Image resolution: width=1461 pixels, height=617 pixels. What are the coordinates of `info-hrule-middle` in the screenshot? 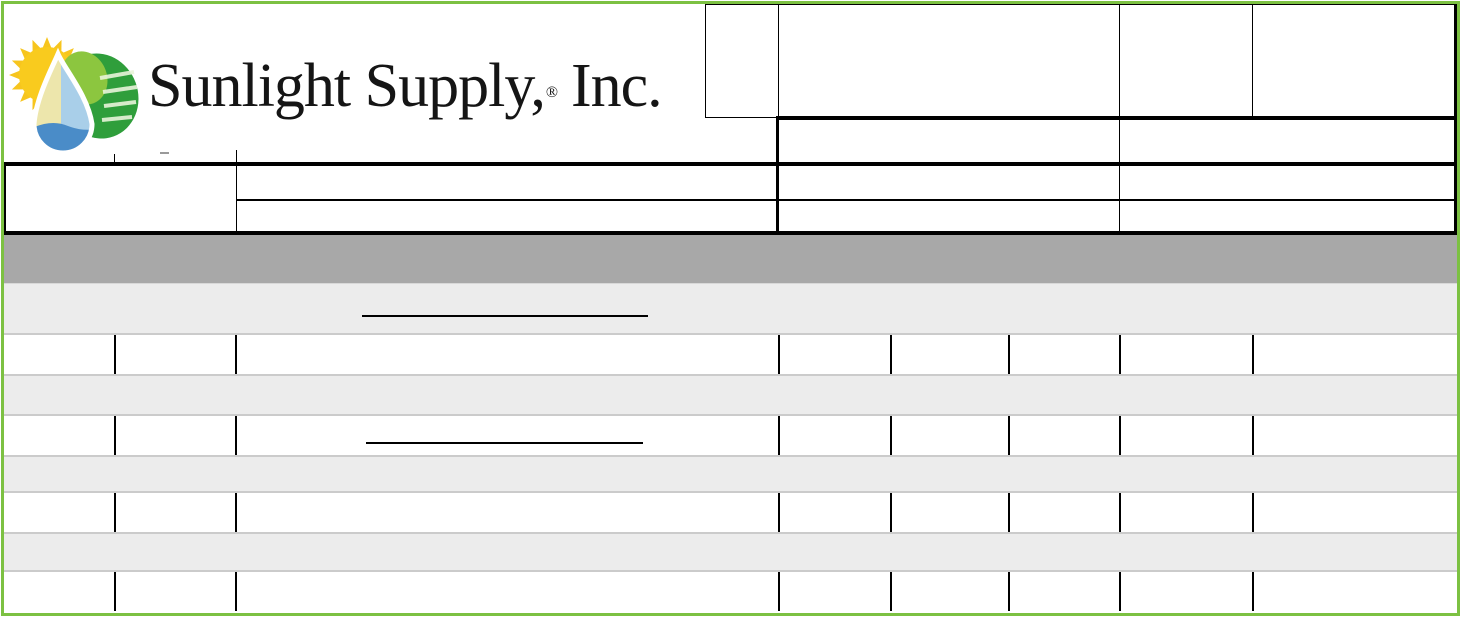 It's located at (845, 200).